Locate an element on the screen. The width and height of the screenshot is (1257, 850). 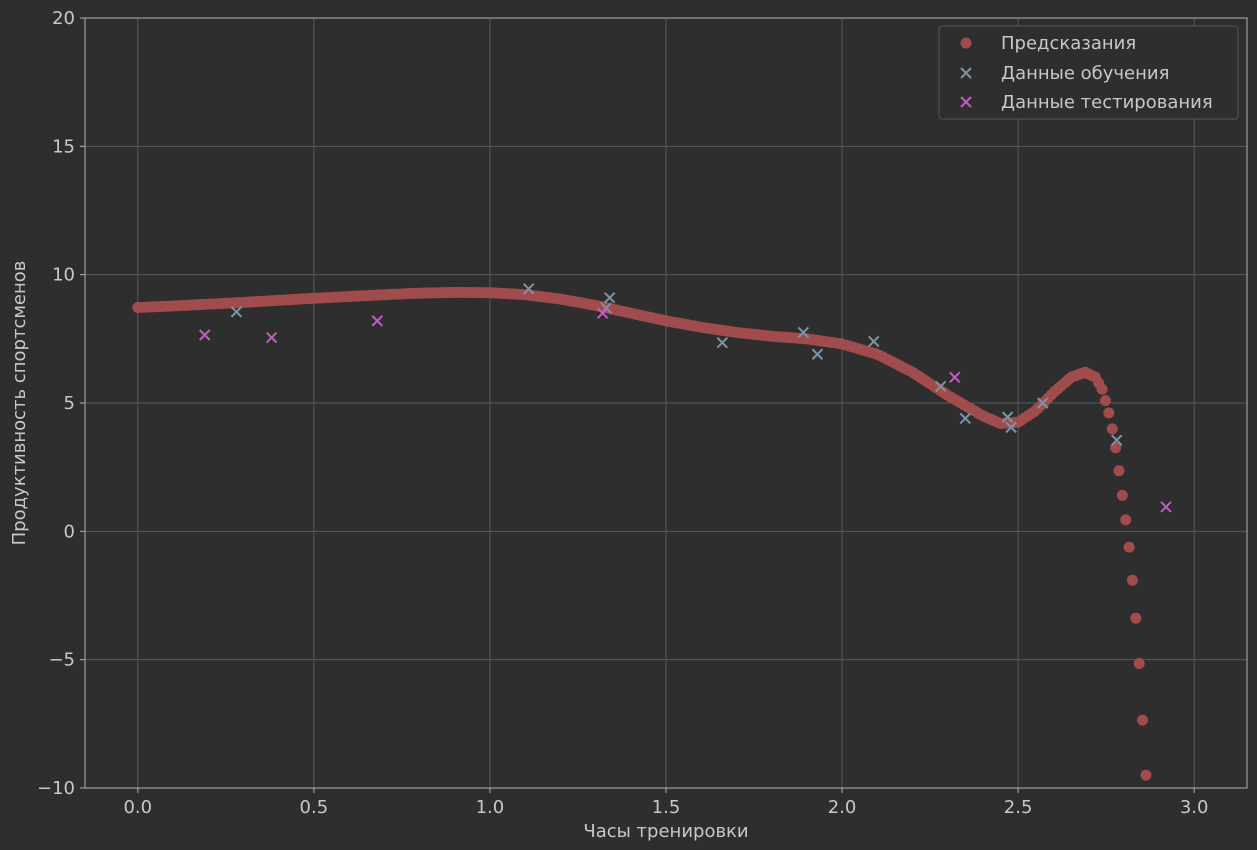
x-tick-label: 3.0 is located at coordinates (1194, 807).